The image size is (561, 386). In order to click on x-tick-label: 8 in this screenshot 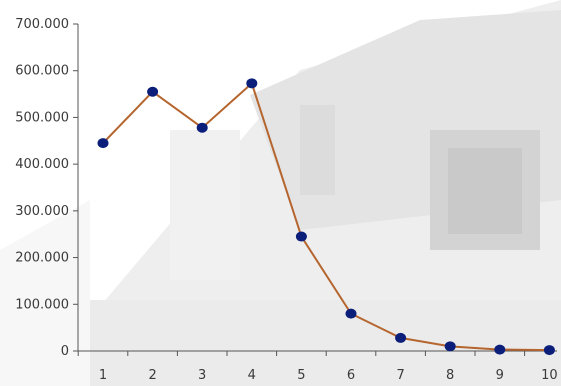, I will do `click(450, 375)`.